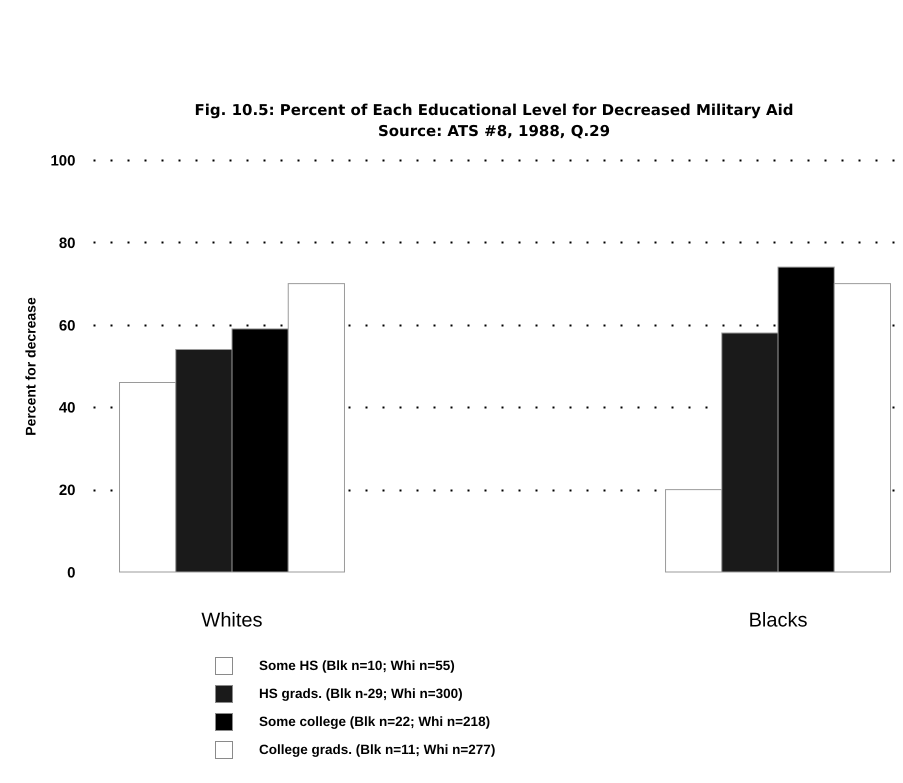 Image resolution: width=903 pixels, height=783 pixels. What do you see at coordinates (67, 325) in the screenshot?
I see `y-tick-label: 60` at bounding box center [67, 325].